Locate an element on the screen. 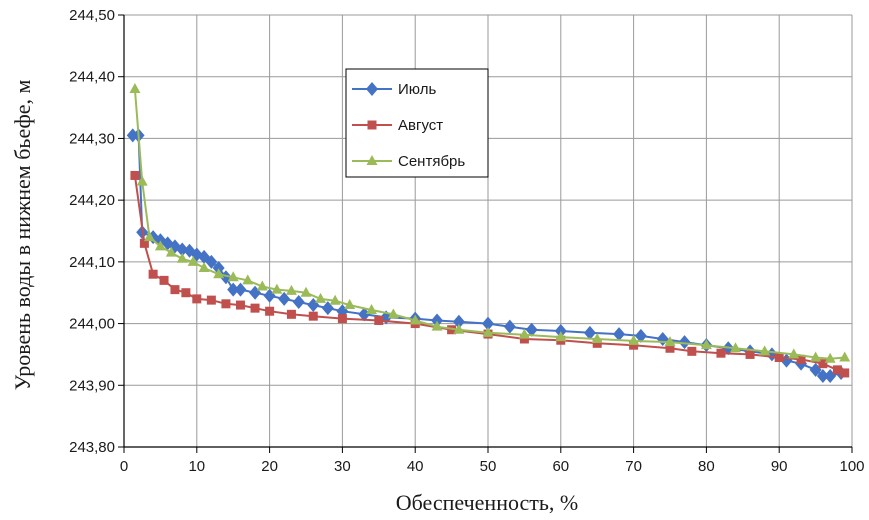  x-tick-label: 70 is located at coordinates (633, 466).